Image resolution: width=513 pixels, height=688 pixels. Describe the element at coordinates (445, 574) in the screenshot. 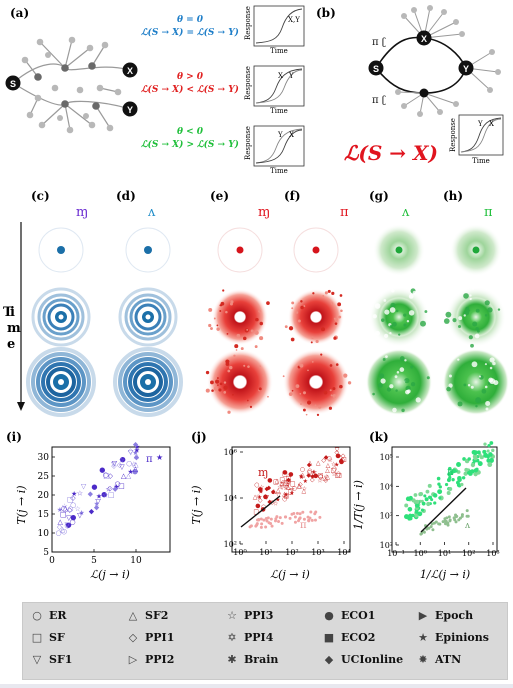

I see `panel-k-xlabel: 1/ℒ(j → i)` at that location.